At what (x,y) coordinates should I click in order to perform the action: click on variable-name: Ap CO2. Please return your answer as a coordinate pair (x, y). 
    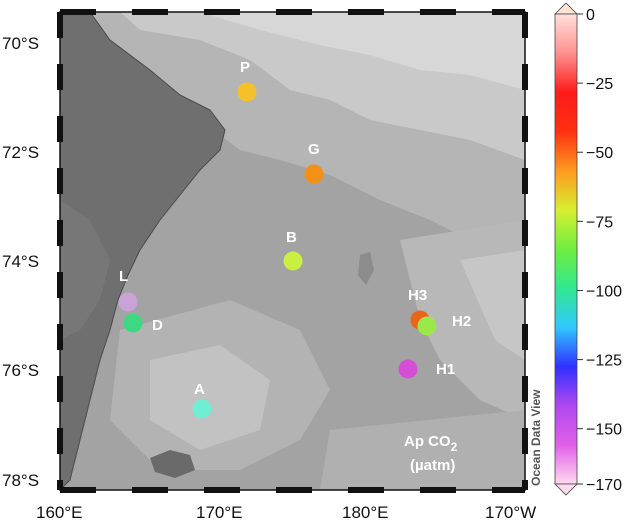
    Looking at the image, I should click on (431, 443).